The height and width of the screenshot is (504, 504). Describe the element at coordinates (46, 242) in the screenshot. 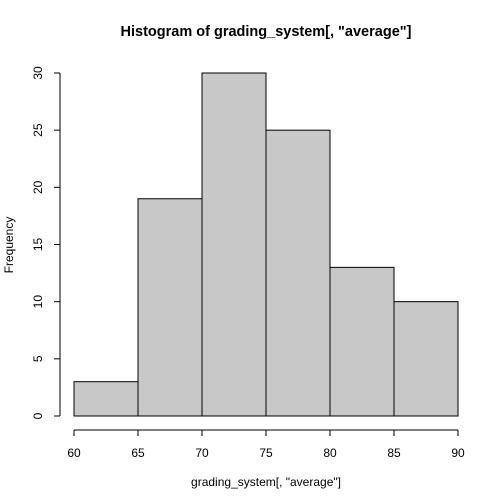

I see `y-axis: 0 5 10 15 20 25 30` at that location.